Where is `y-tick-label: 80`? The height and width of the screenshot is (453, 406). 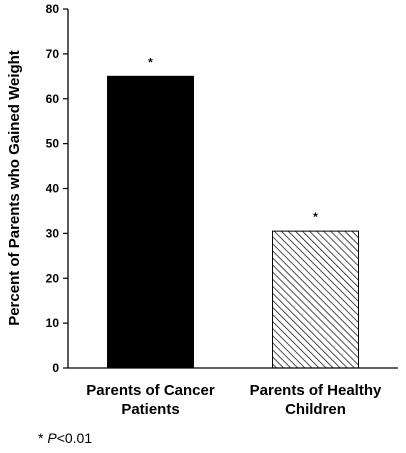 y-tick-label: 80 is located at coordinates (53, 9).